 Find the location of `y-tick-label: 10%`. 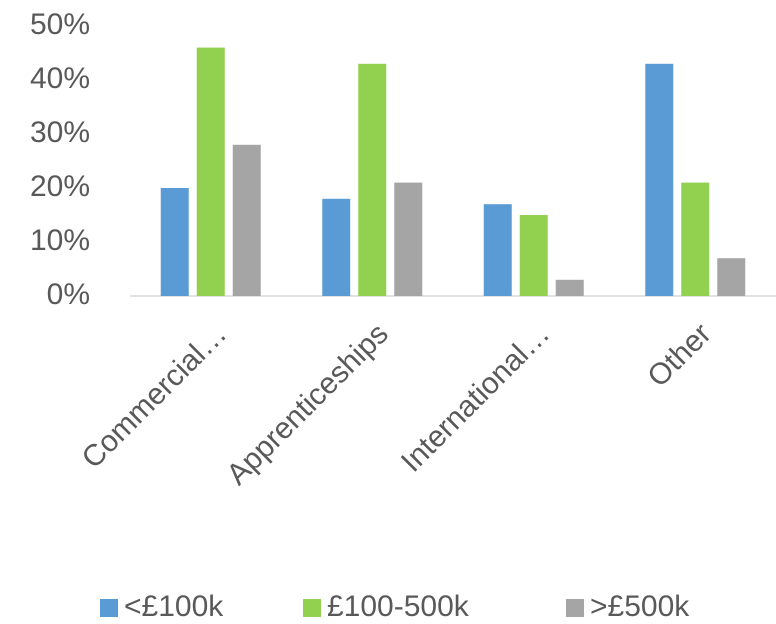

y-tick-label: 10% is located at coordinates (60, 240).